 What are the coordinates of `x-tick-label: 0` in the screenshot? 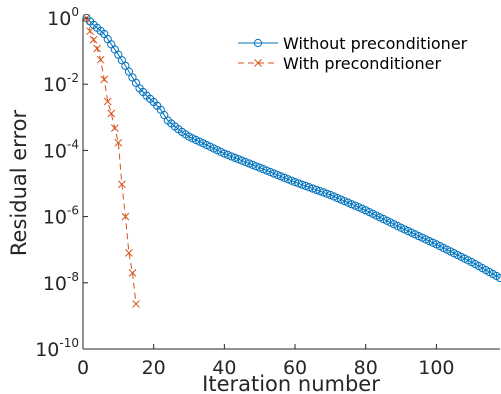 It's located at (83, 368).